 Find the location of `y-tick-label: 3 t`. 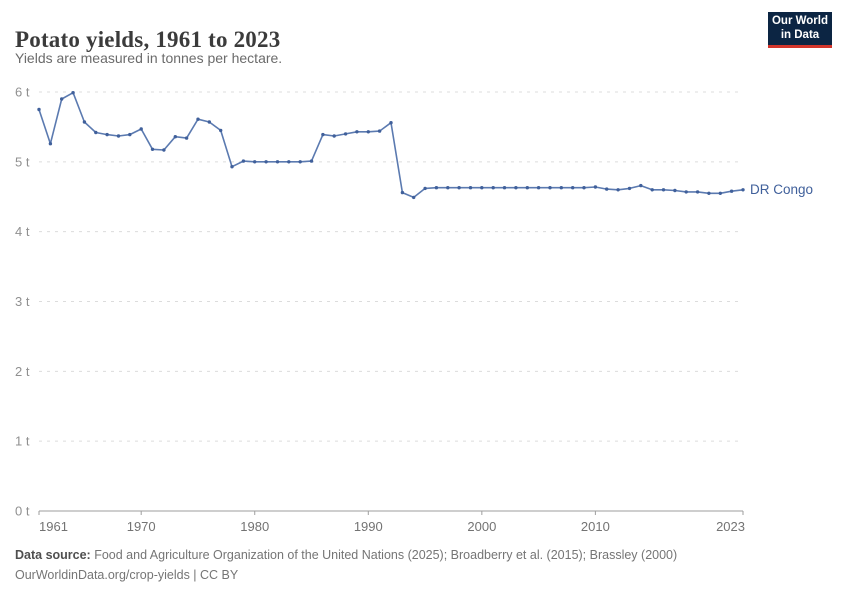

y-tick-label: 3 t is located at coordinates (22, 301).